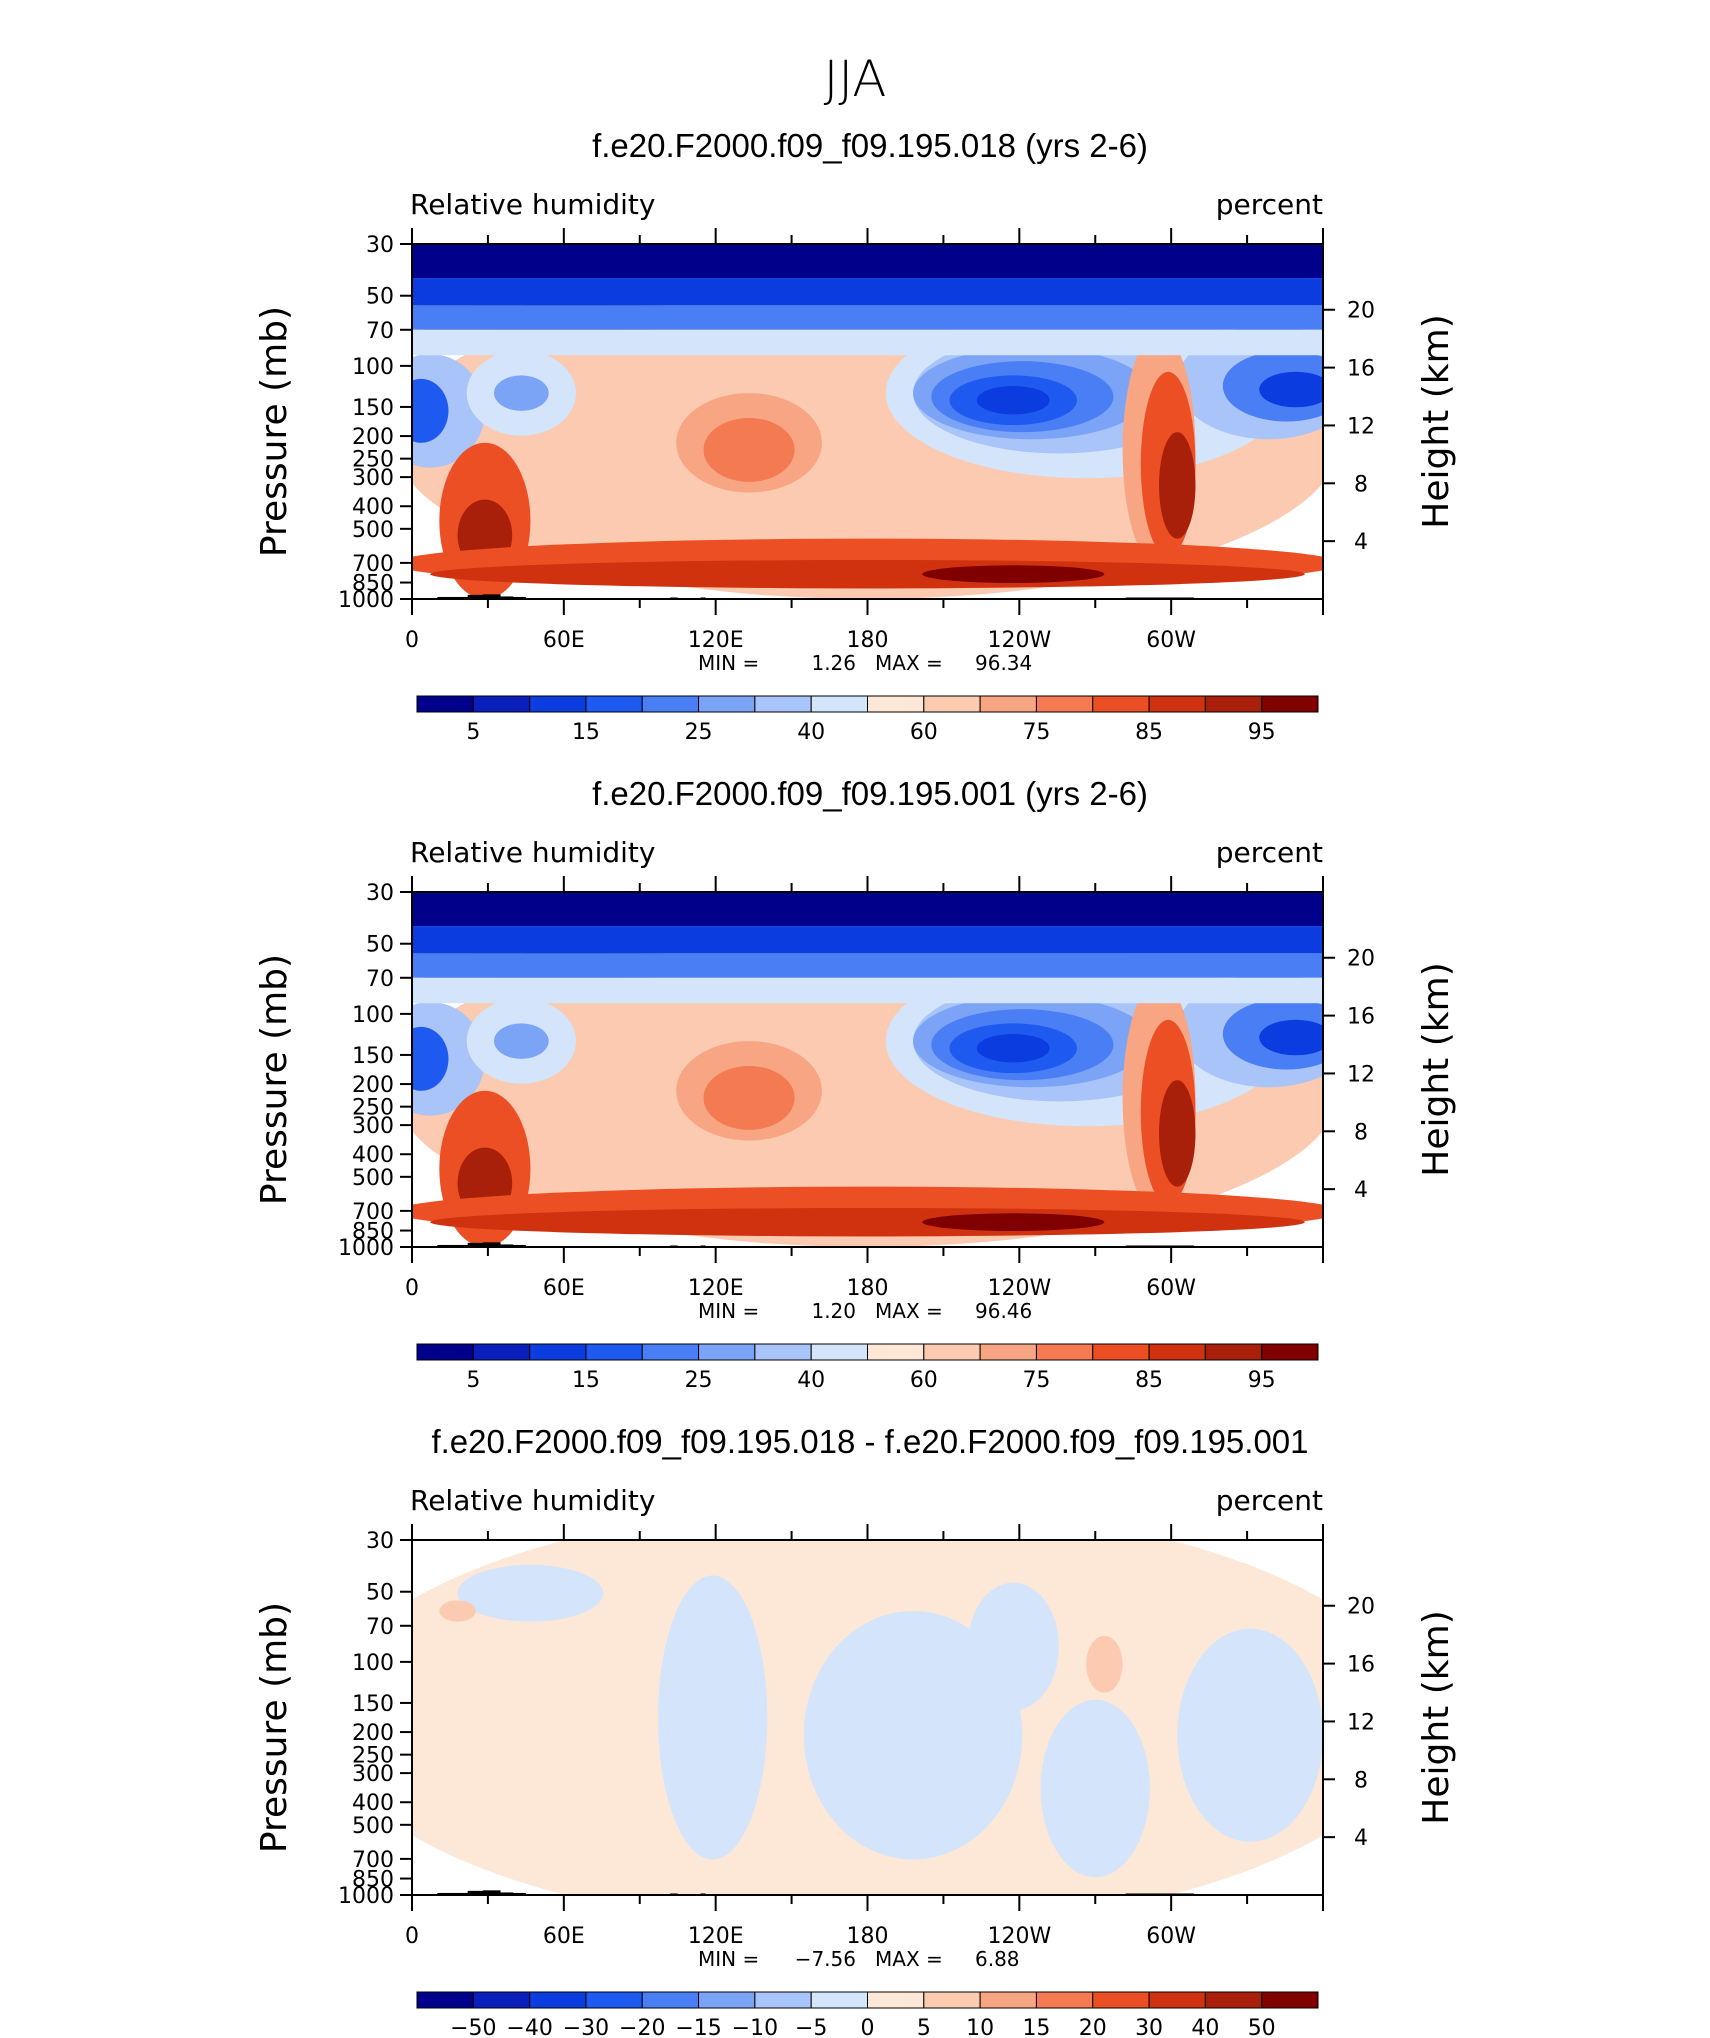 Image resolution: width=1710 pixels, height=2038 pixels. Describe the element at coordinates (1361, 311) in the screenshot. I see `y-right-tick-label: 20` at that location.